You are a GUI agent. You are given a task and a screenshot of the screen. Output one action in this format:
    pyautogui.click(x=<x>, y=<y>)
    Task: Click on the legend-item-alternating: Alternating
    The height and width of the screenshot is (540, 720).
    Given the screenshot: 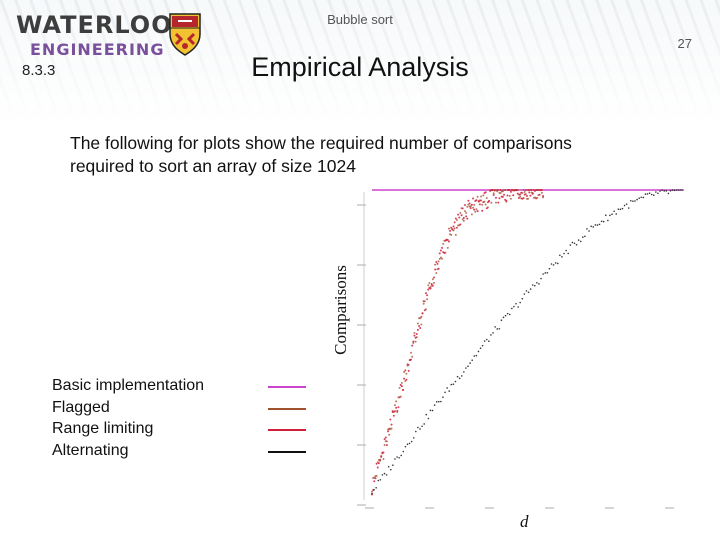 What is the action you would take?
    pyautogui.click(x=182, y=453)
    